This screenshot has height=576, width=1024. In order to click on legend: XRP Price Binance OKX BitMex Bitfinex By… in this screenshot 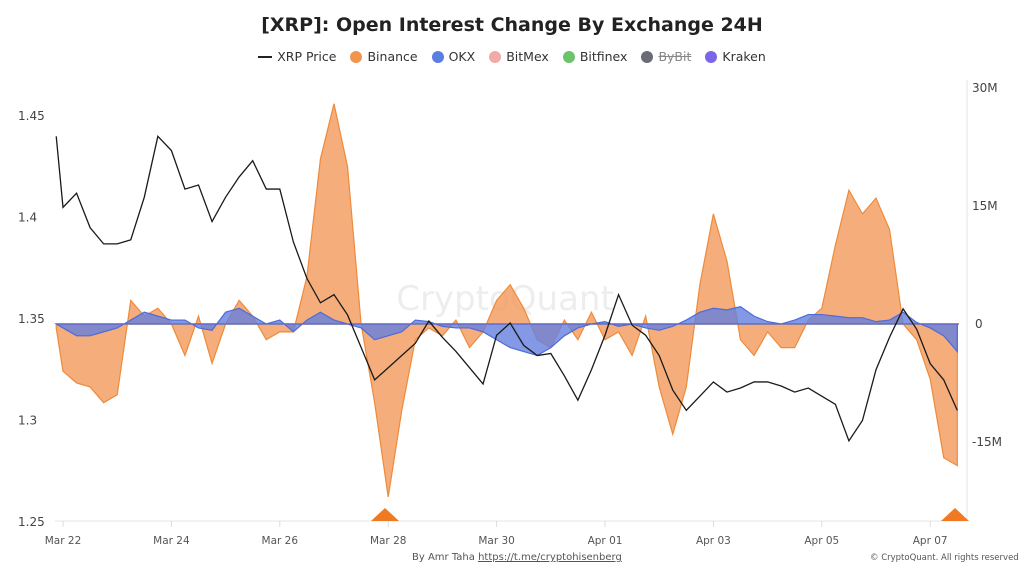, I will do `click(512, 56)`.